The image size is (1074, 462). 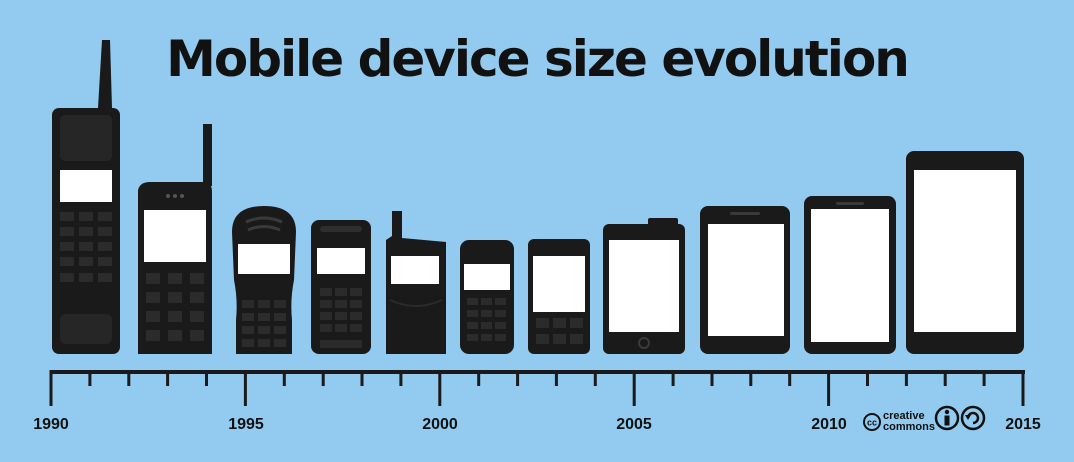 I want to click on device-square-screen-phone, so click(x=559, y=296).